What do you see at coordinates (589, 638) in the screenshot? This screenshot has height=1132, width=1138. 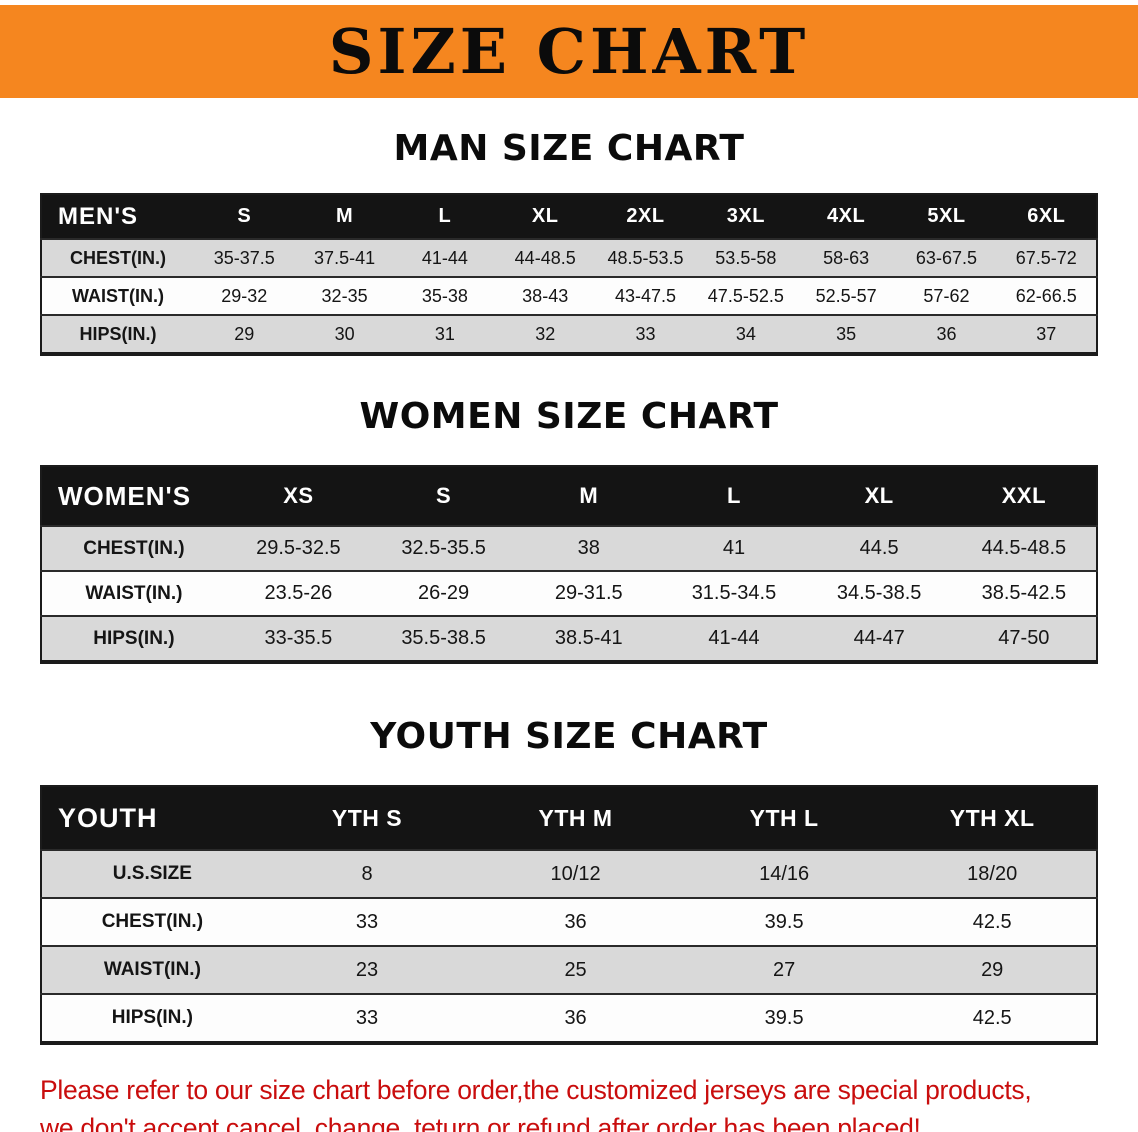 I see `measure-value-cell: 38.5-41` at bounding box center [589, 638].